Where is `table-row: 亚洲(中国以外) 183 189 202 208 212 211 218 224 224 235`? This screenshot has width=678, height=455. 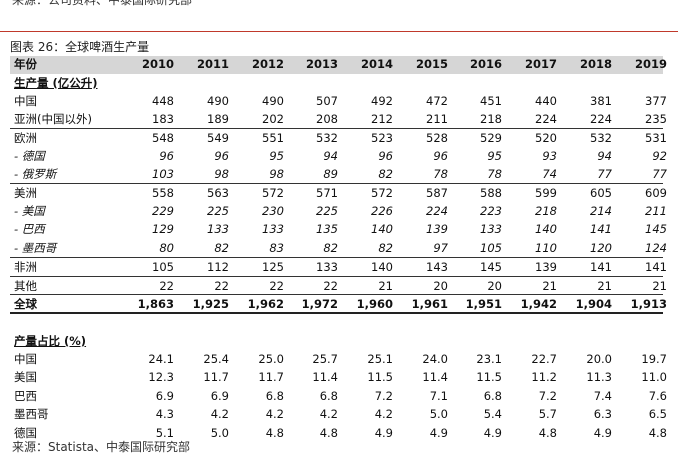 table-row: 亚洲(中国以外) 183 189 202 208 212 211 218 224 224 235 is located at coordinates (338, 119).